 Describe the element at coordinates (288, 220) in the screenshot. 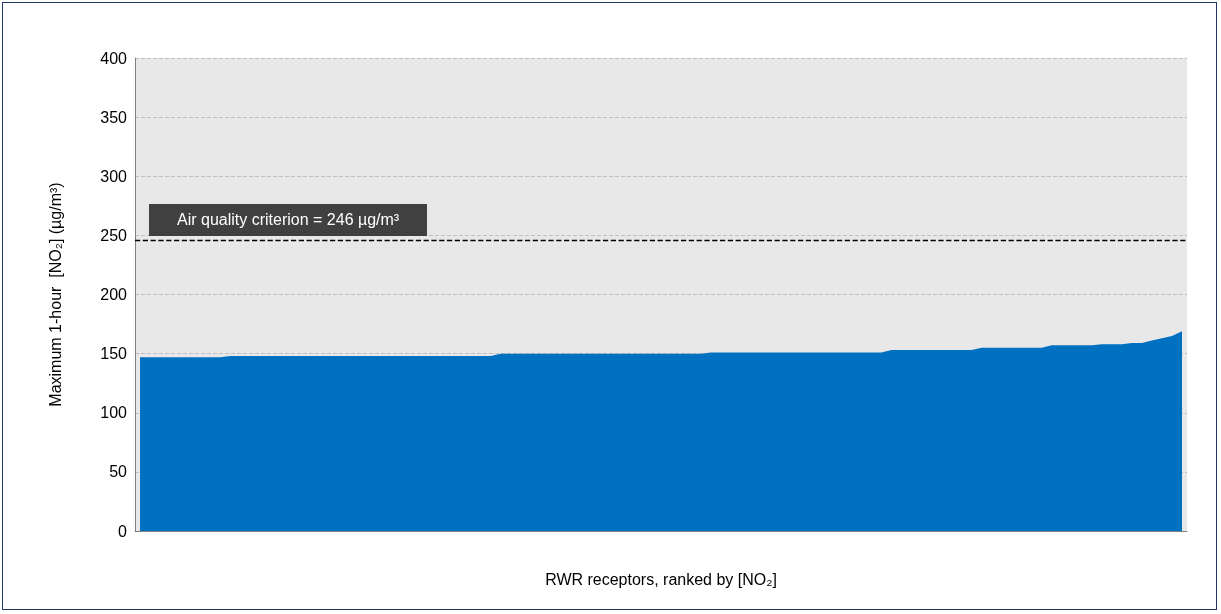

I see `label-box: Air quality criterion = 246 µg/m³` at that location.